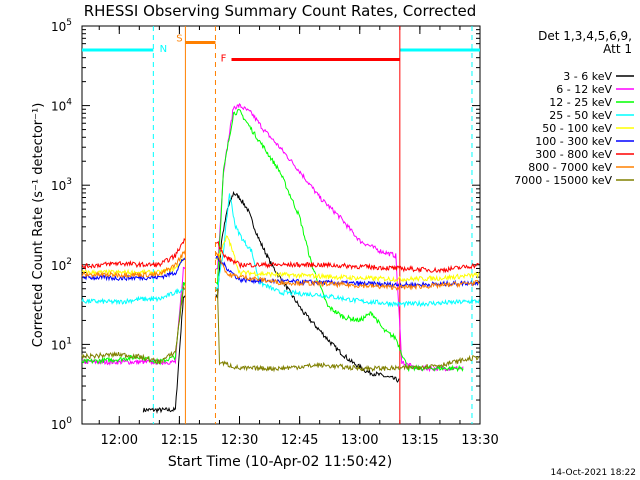 The image size is (640, 480). What do you see at coordinates (580, 115) in the screenshot?
I see `legend-label: 25 - 50 keV` at bounding box center [580, 115].